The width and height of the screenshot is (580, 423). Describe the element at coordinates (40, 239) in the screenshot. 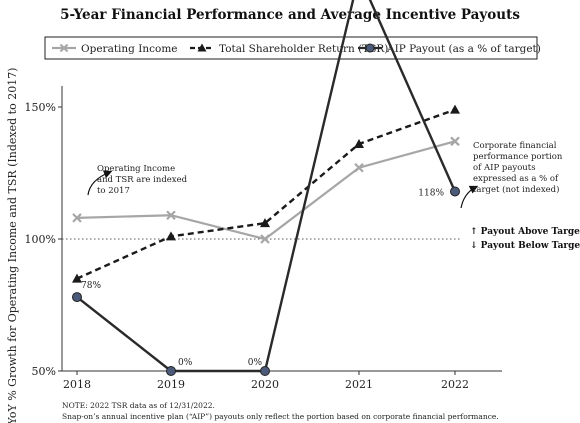

I see `y-tick-label: 100%` at that location.